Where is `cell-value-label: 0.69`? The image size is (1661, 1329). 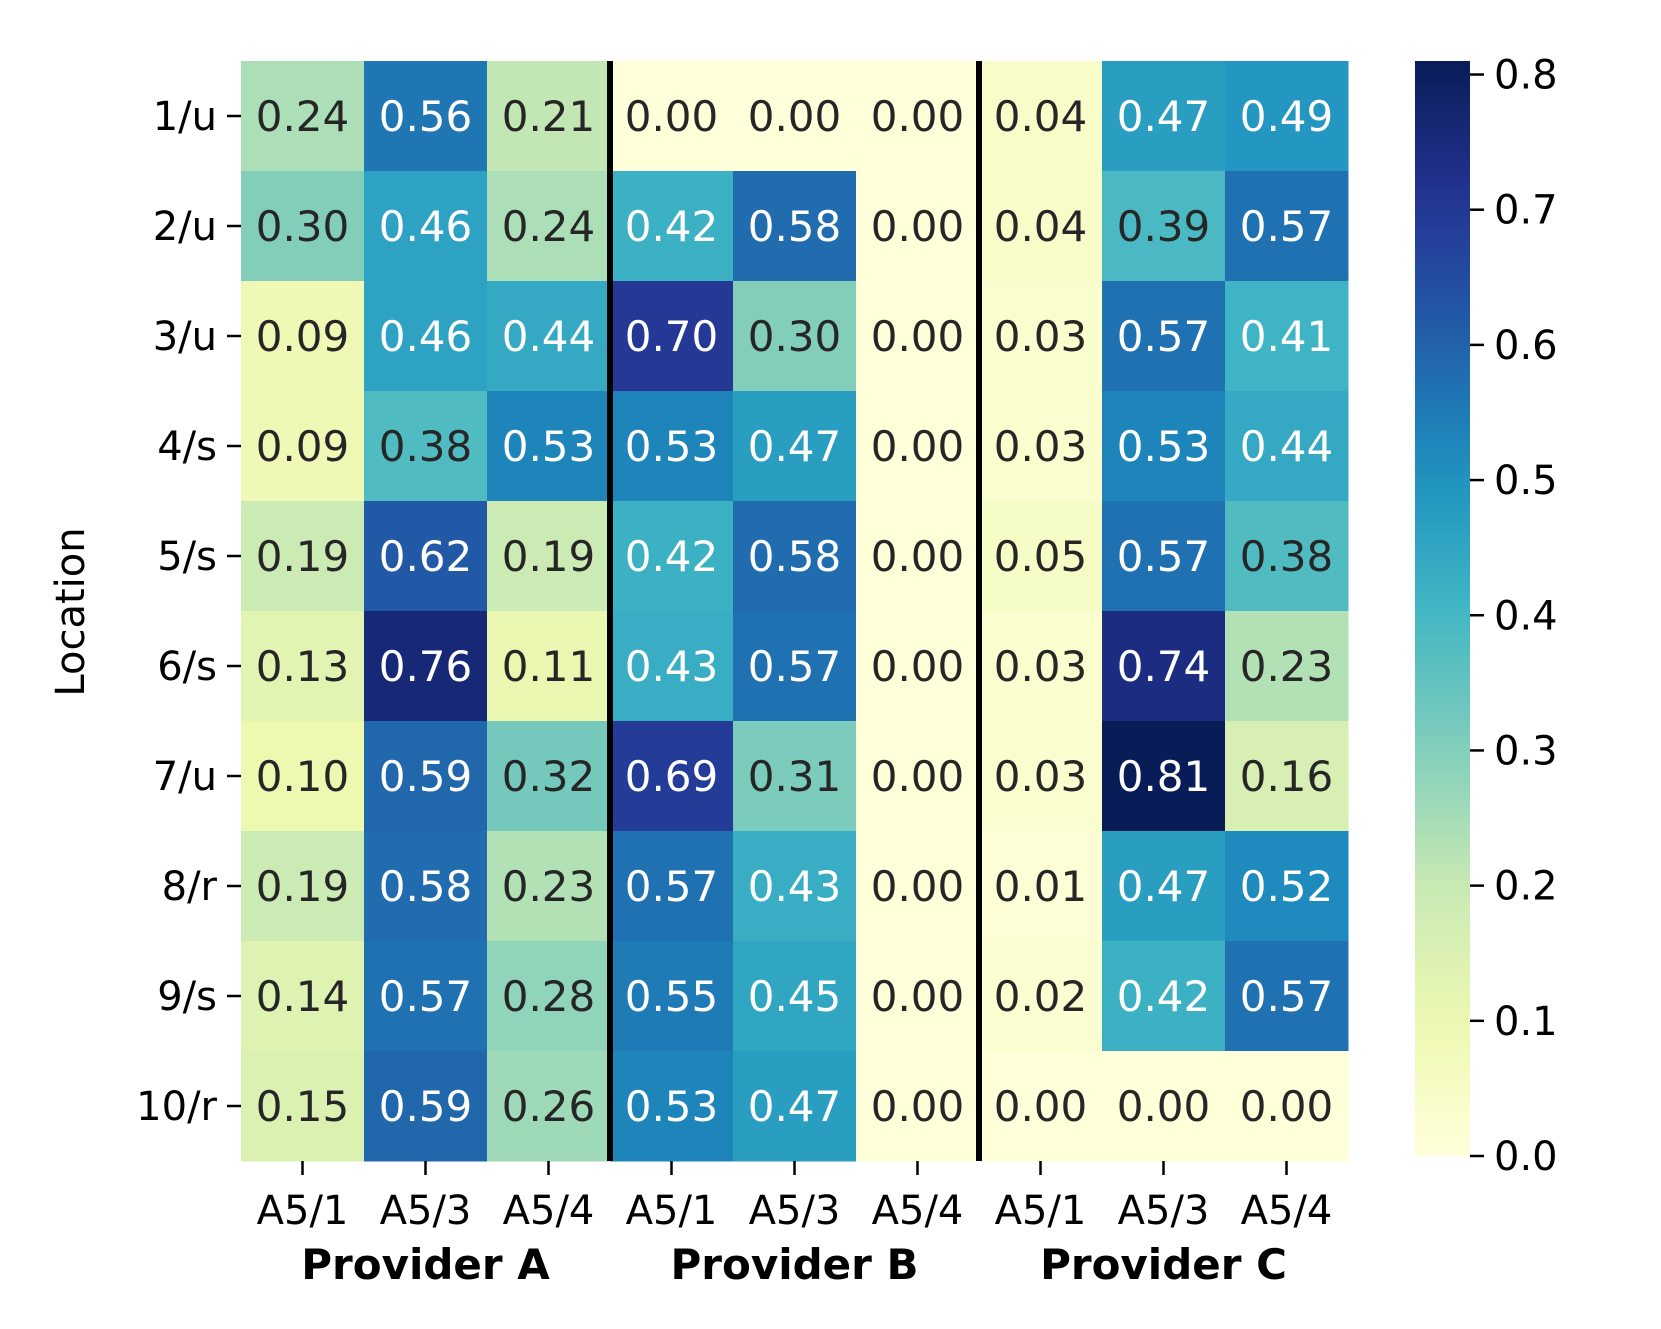 cell-value-label: 0.69 is located at coordinates (672, 776).